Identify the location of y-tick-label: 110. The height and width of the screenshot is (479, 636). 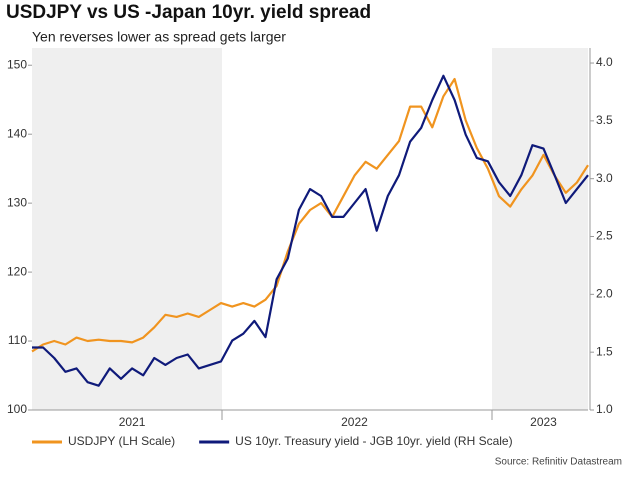
(17, 340).